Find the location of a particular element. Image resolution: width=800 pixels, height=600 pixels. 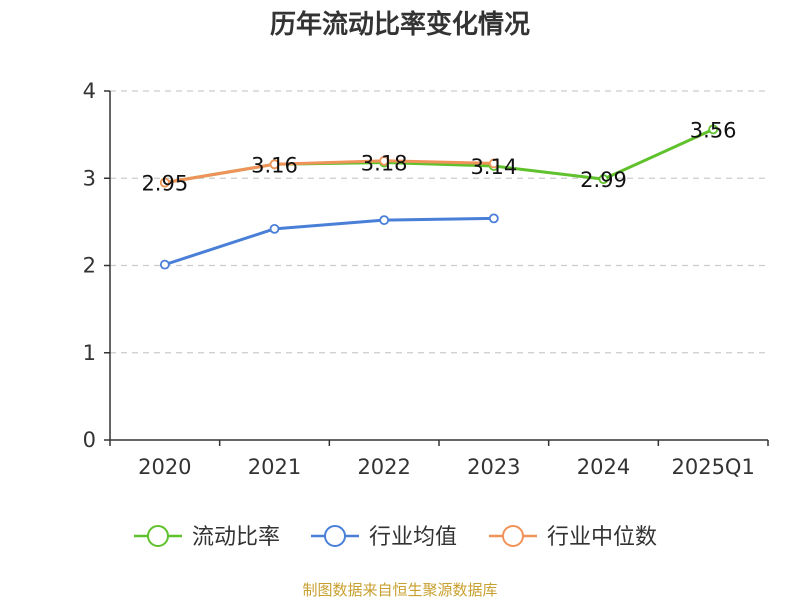

data-label: 2.99 is located at coordinates (603, 180).